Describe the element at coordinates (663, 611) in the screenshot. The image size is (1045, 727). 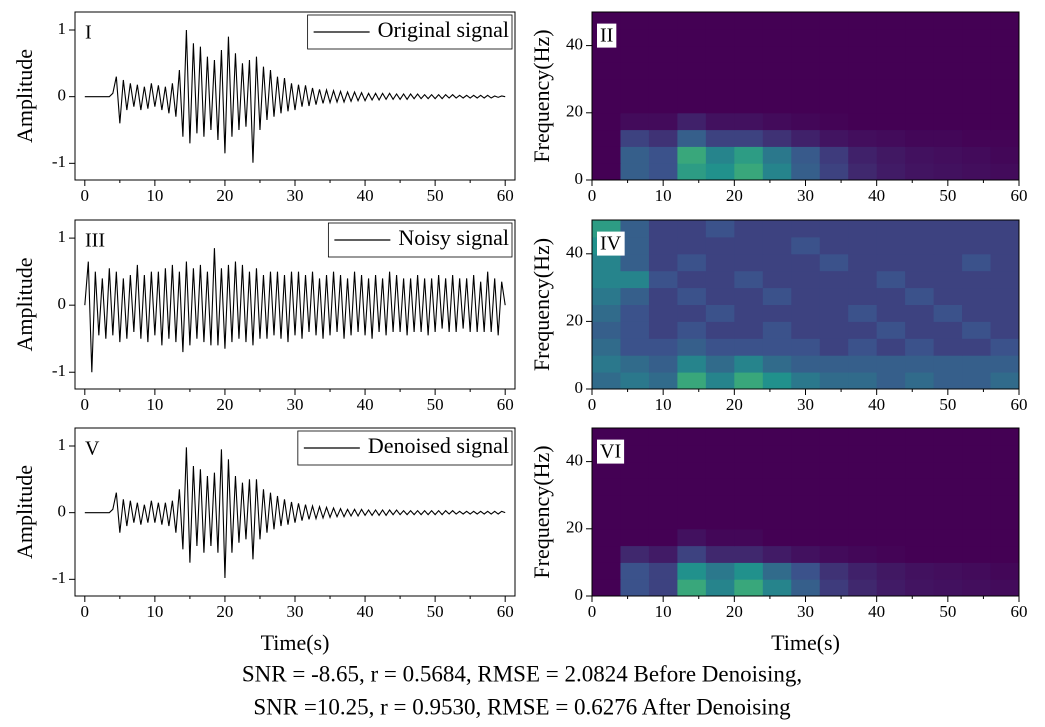
I see `x-tick-label: 10` at that location.